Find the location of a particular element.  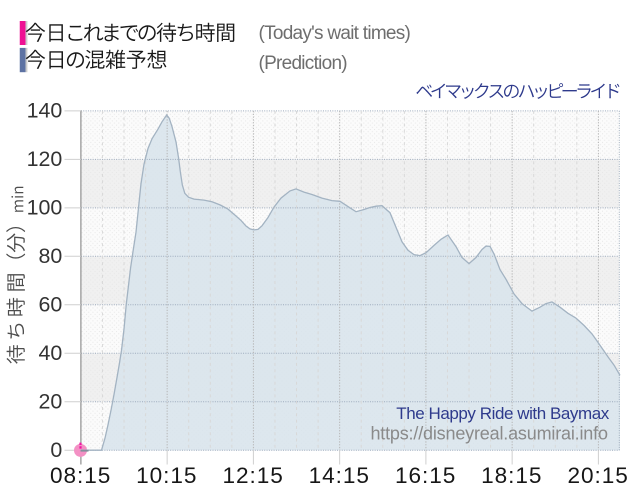

svg-text: 16:15 is located at coordinates (425, 475).